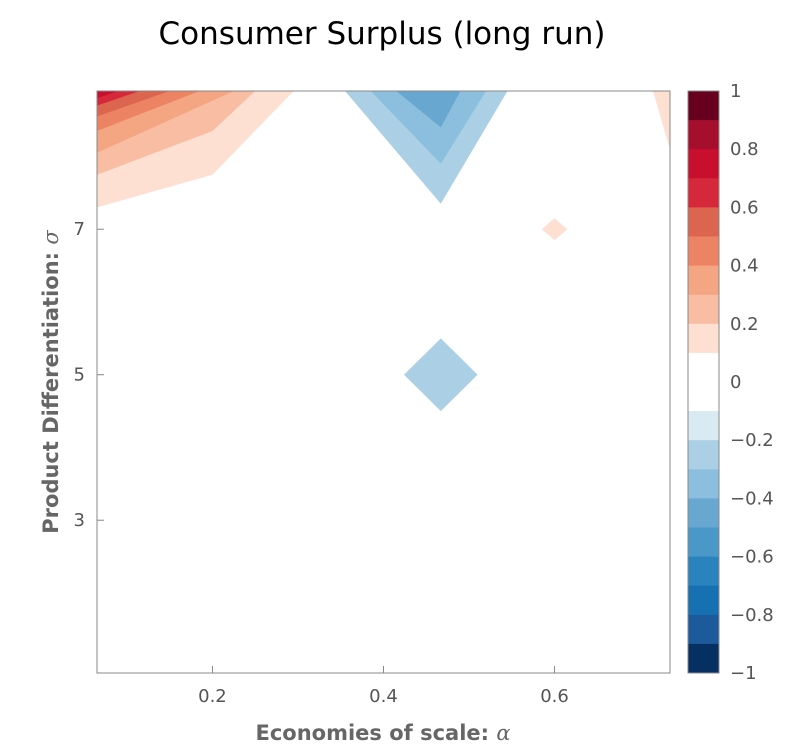  Describe the element at coordinates (382, 733) in the screenshot. I see `x-axis-label: Economies of scale: α` at that location.